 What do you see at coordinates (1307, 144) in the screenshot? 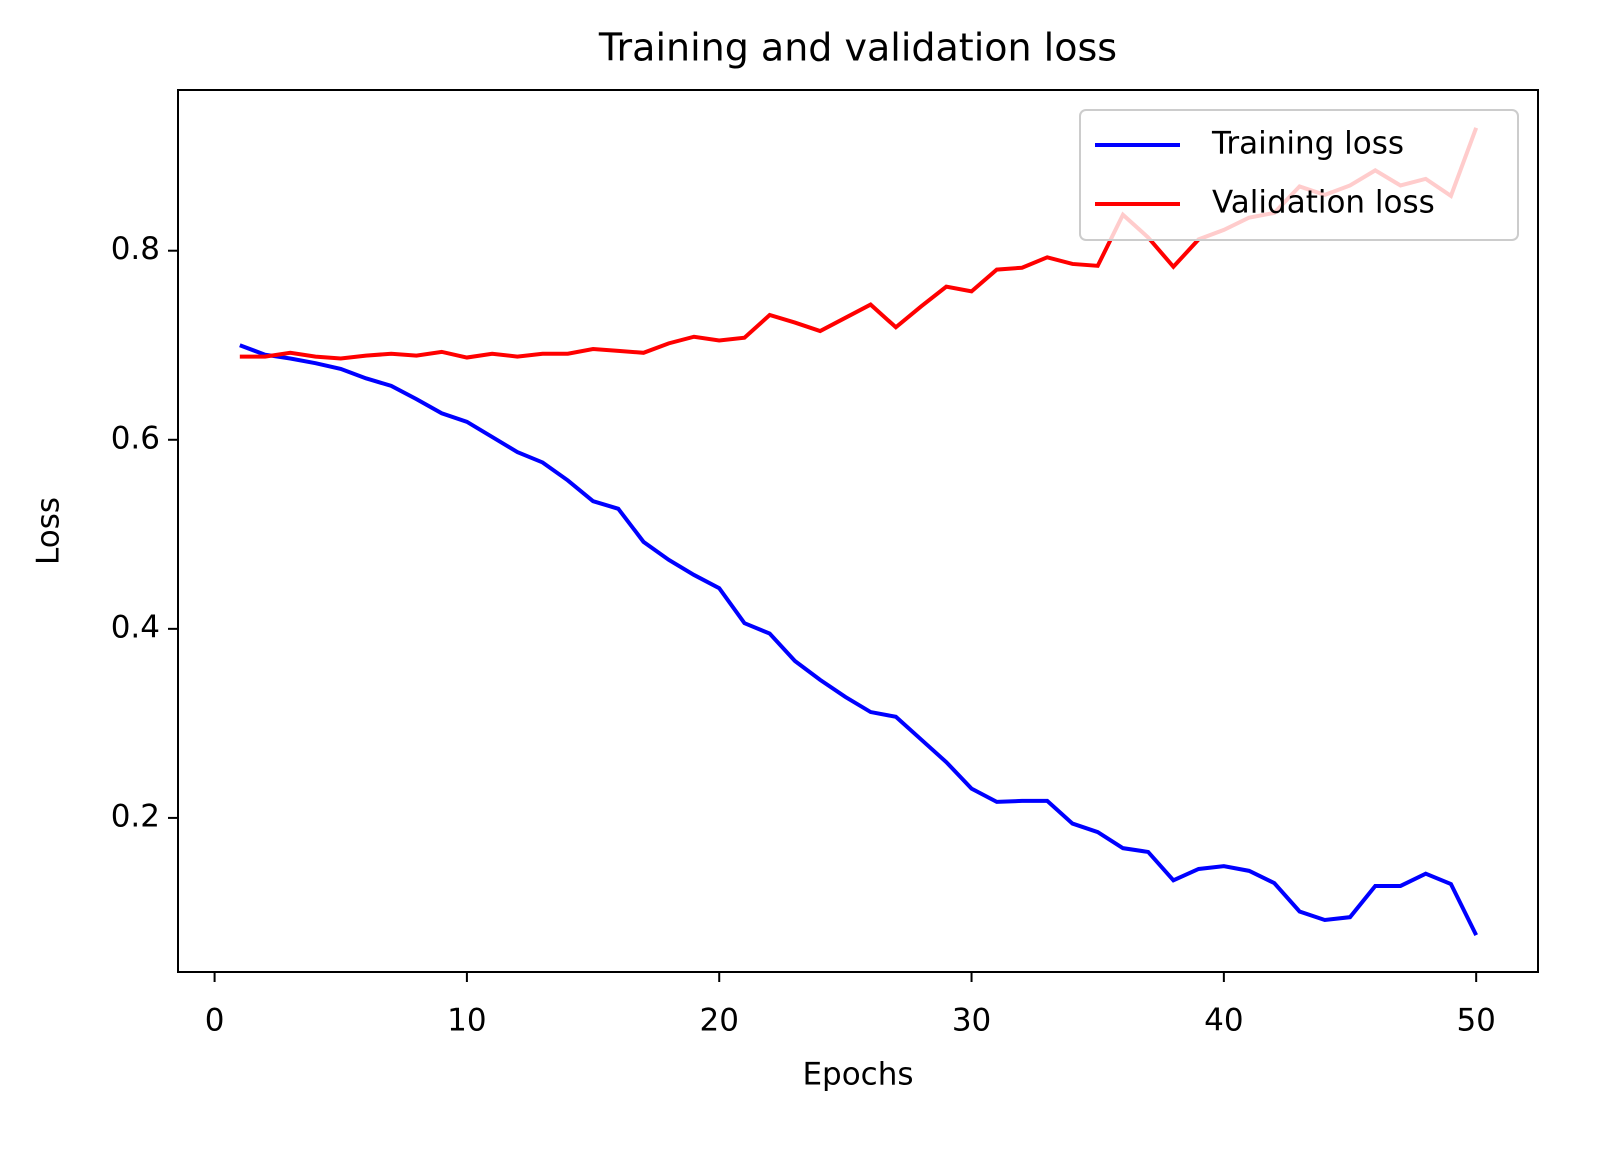
I see `legend-label: Training loss` at bounding box center [1307, 144].